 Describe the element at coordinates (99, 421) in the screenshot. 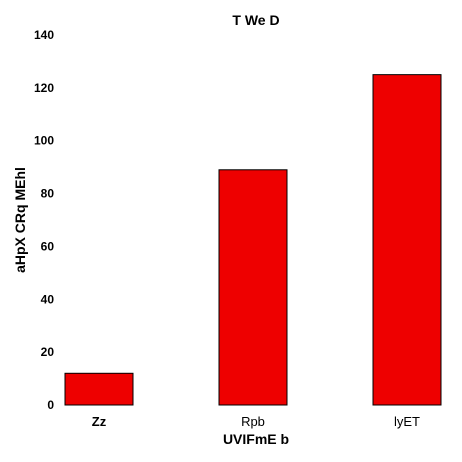

I see `x-tick-label: Zz` at that location.